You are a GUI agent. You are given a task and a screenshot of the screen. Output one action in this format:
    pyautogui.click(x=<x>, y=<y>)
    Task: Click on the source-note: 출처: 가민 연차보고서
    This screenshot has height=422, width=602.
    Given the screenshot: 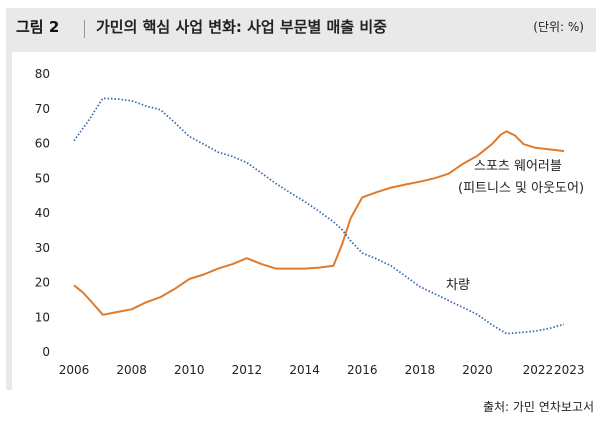 What is the action you would take?
    pyautogui.click(x=538, y=407)
    